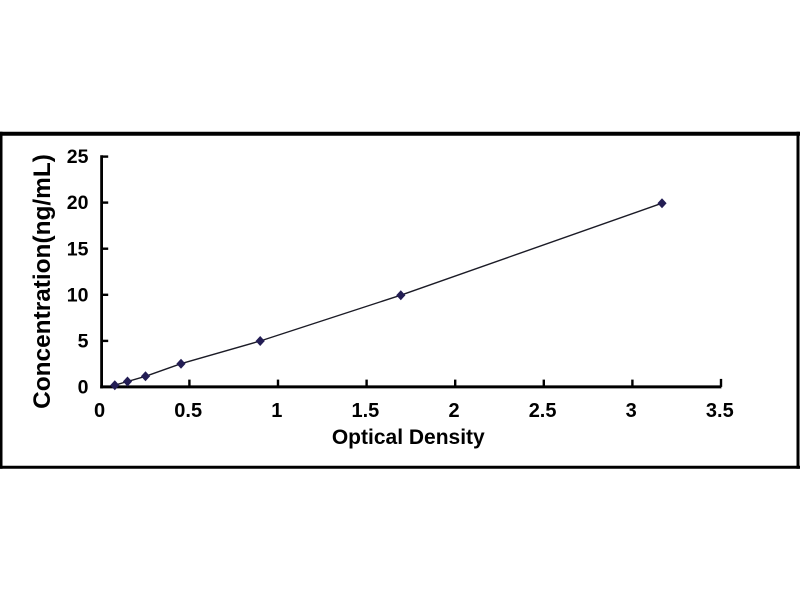 The image size is (800, 600). I want to click on svg-text: 0.5, so click(188, 411).